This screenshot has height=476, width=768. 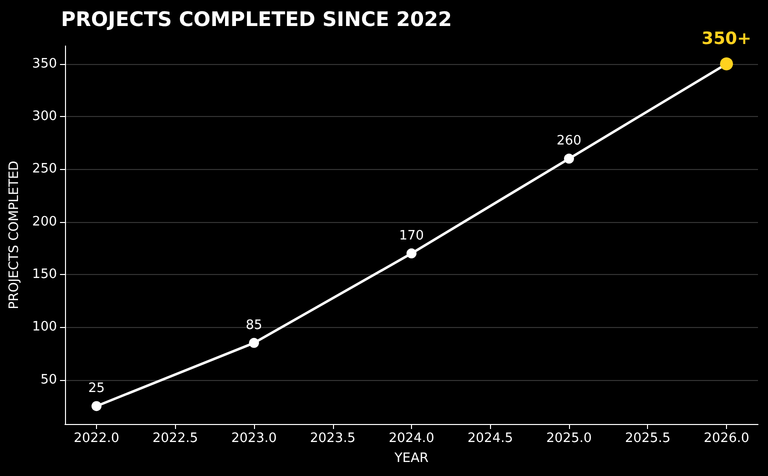 What do you see at coordinates (97, 438) in the screenshot?
I see `x-tick-label: 2022.0` at bounding box center [97, 438].